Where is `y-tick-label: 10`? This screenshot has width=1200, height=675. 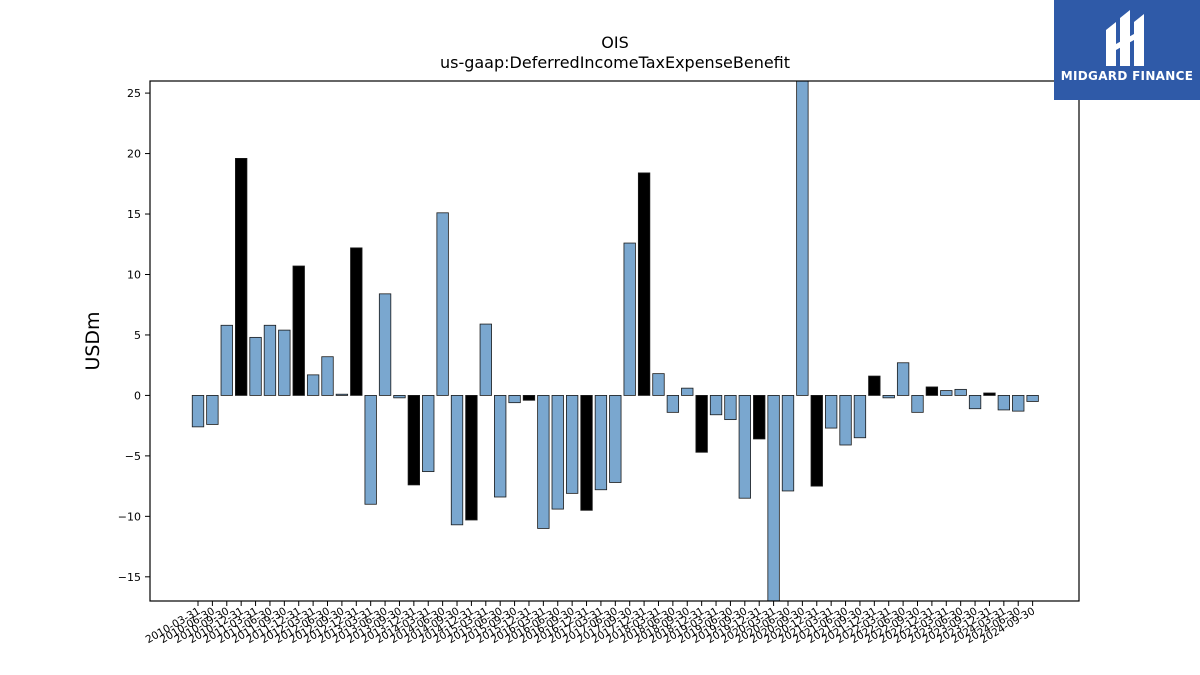 y-tick-label: 10 is located at coordinates (134, 274).